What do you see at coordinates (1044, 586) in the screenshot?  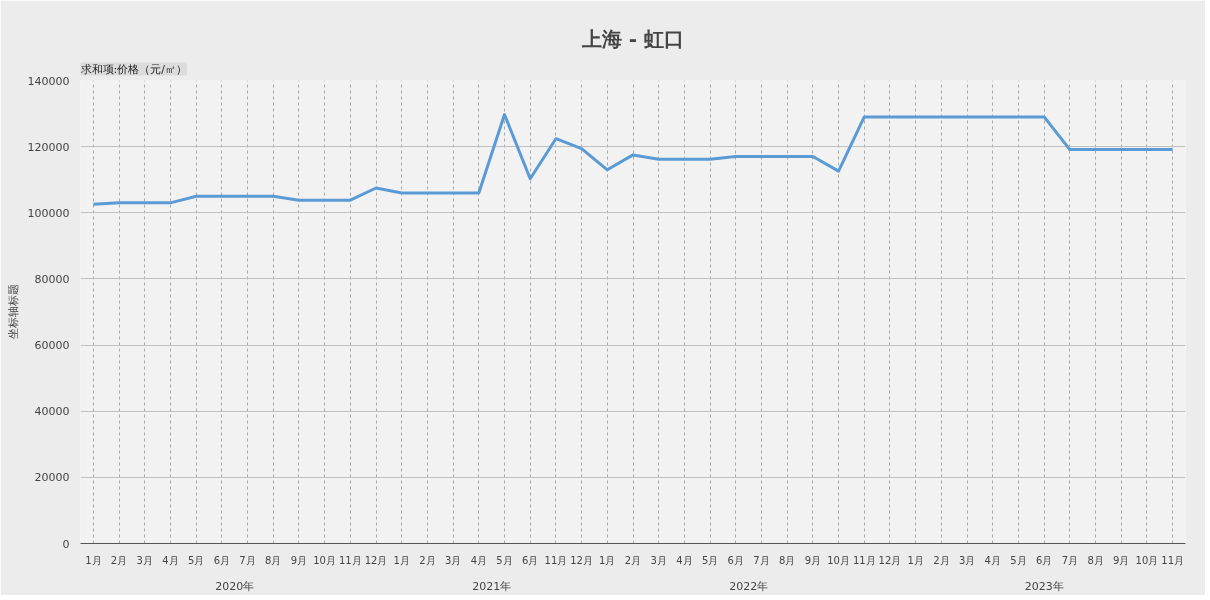 I see `text: 2023年` at bounding box center [1044, 586].